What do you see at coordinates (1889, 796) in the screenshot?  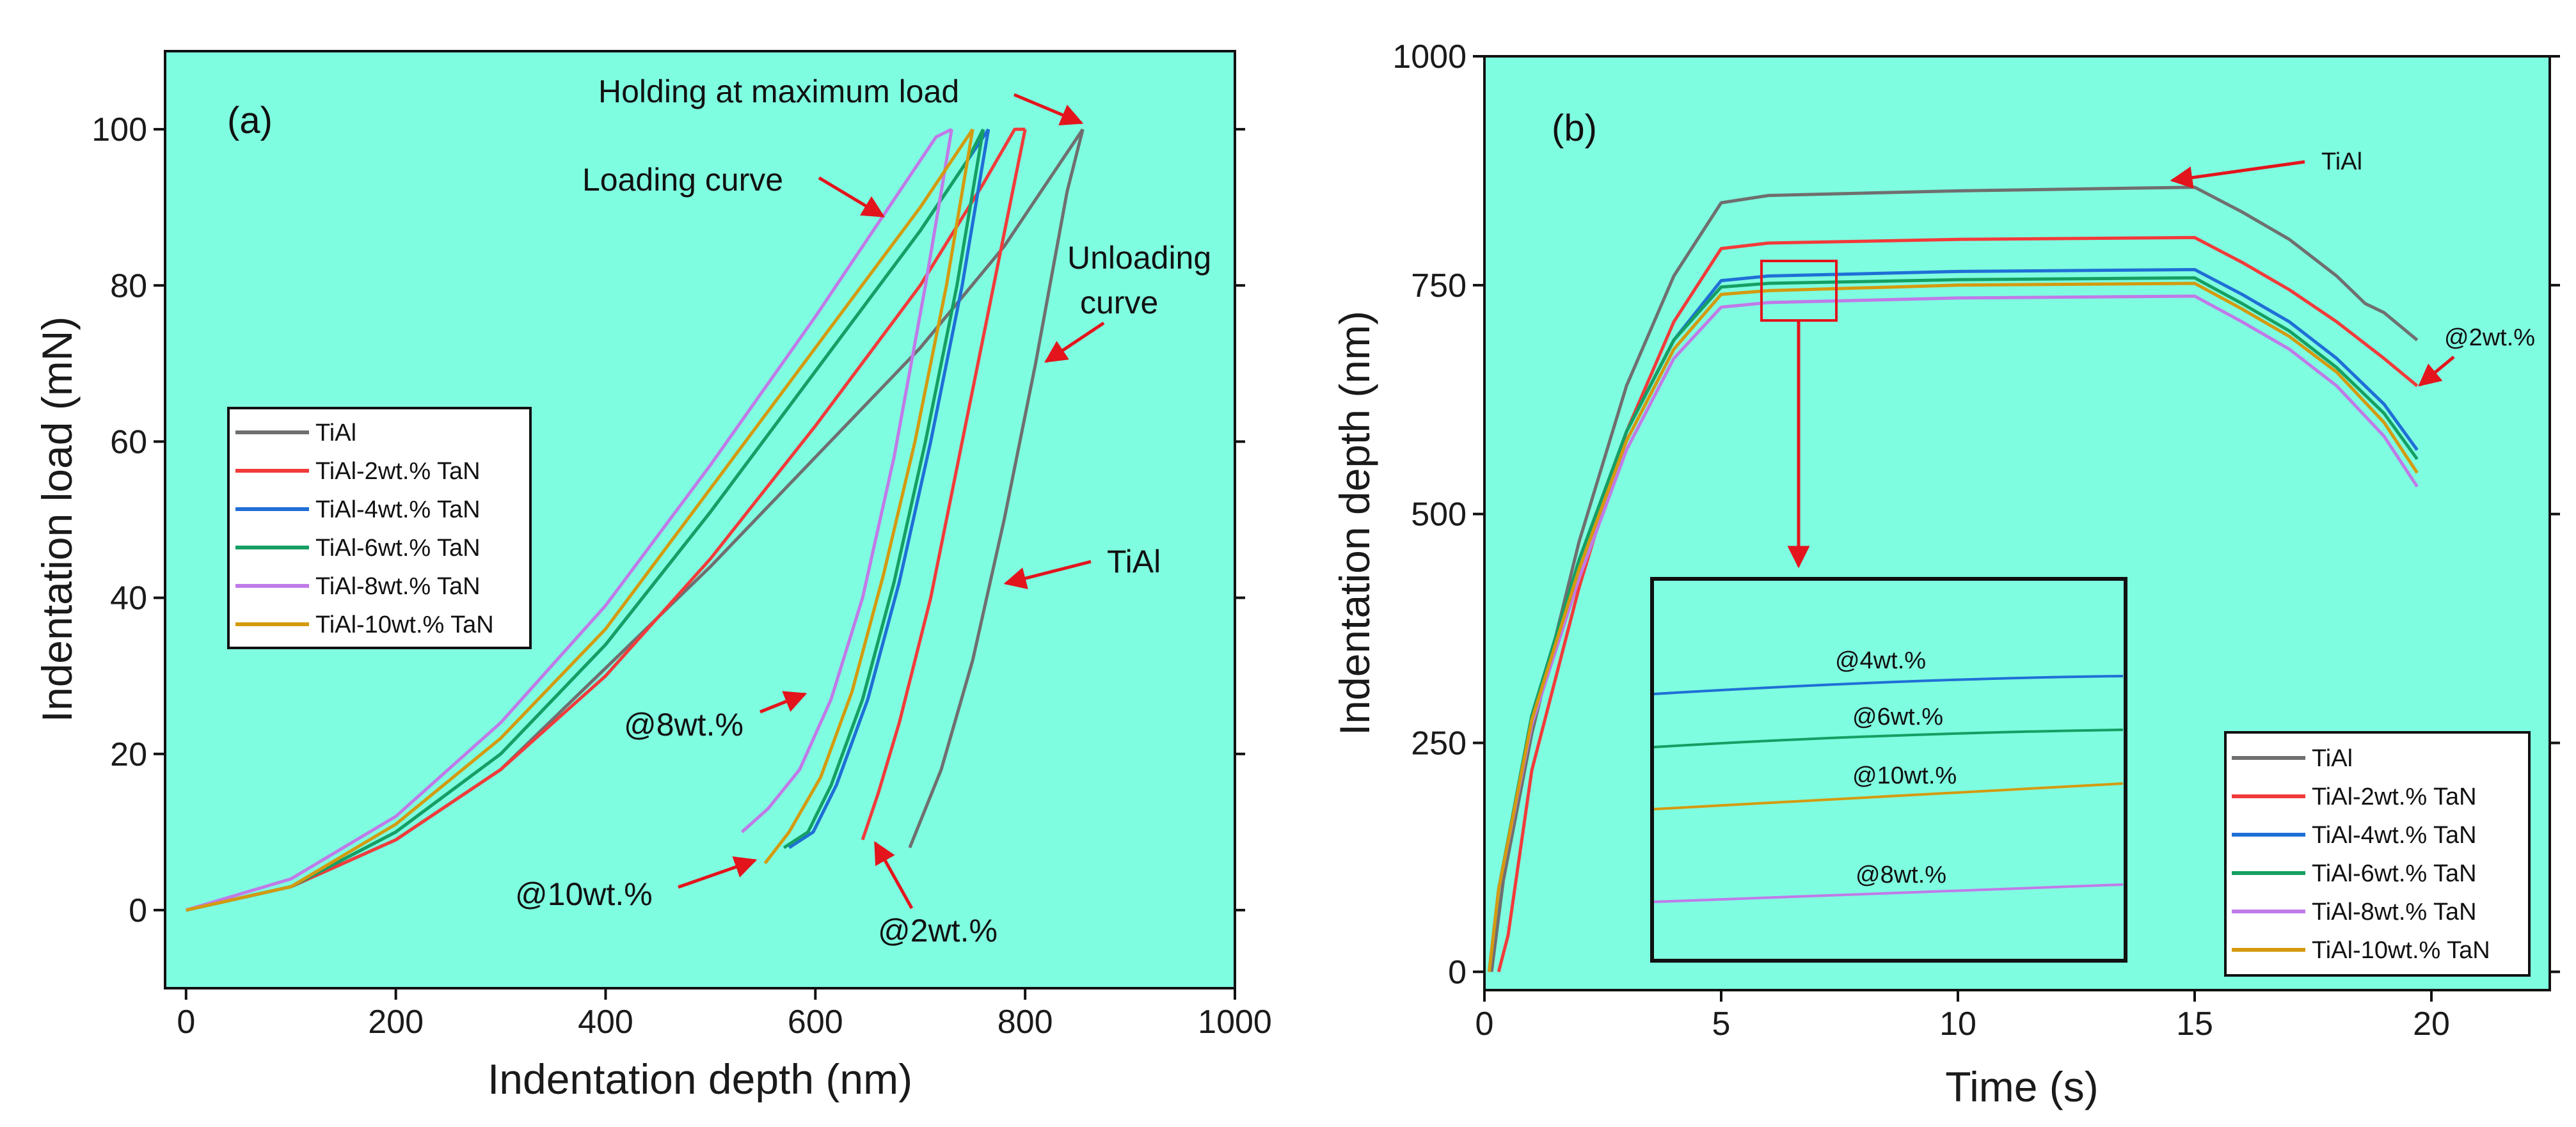 I see `inset-line-10wt` at bounding box center [1889, 796].